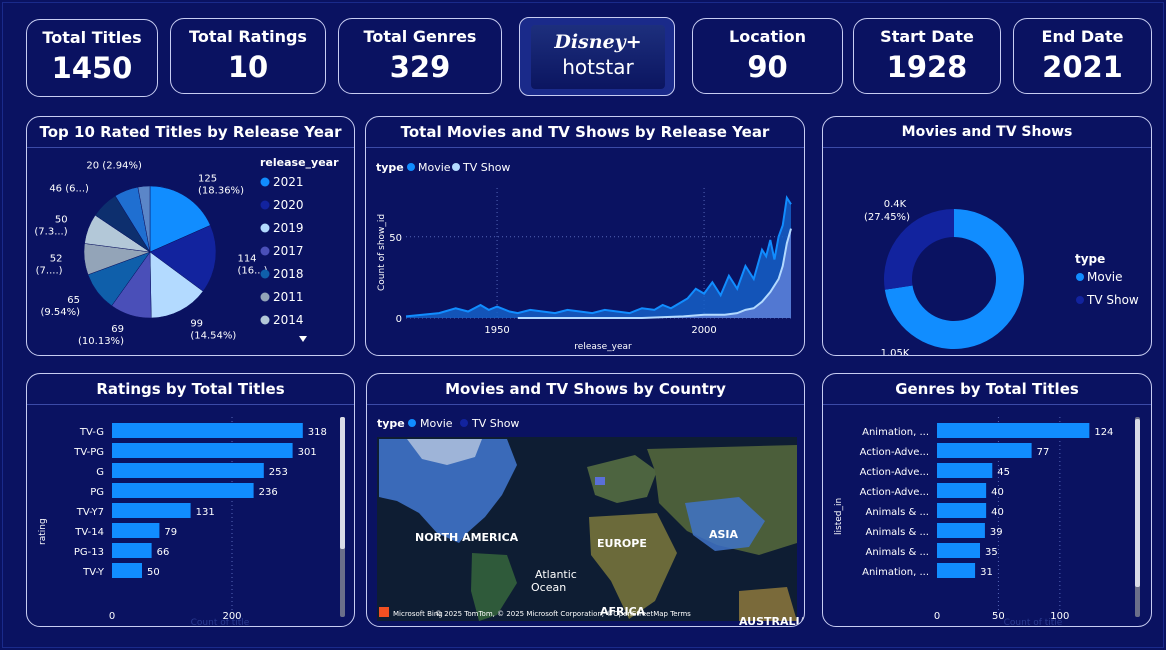  What do you see at coordinates (163, 552) in the screenshot?
I see `bar-data-label: 66` at bounding box center [163, 552].